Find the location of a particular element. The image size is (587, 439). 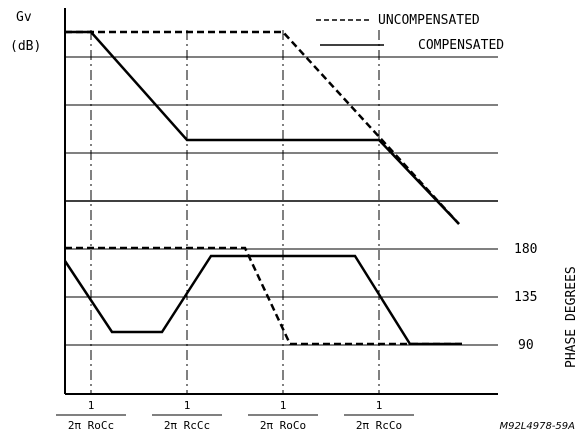

phase-ylabel: PHASE DEGREES is located at coordinates (571, 317).